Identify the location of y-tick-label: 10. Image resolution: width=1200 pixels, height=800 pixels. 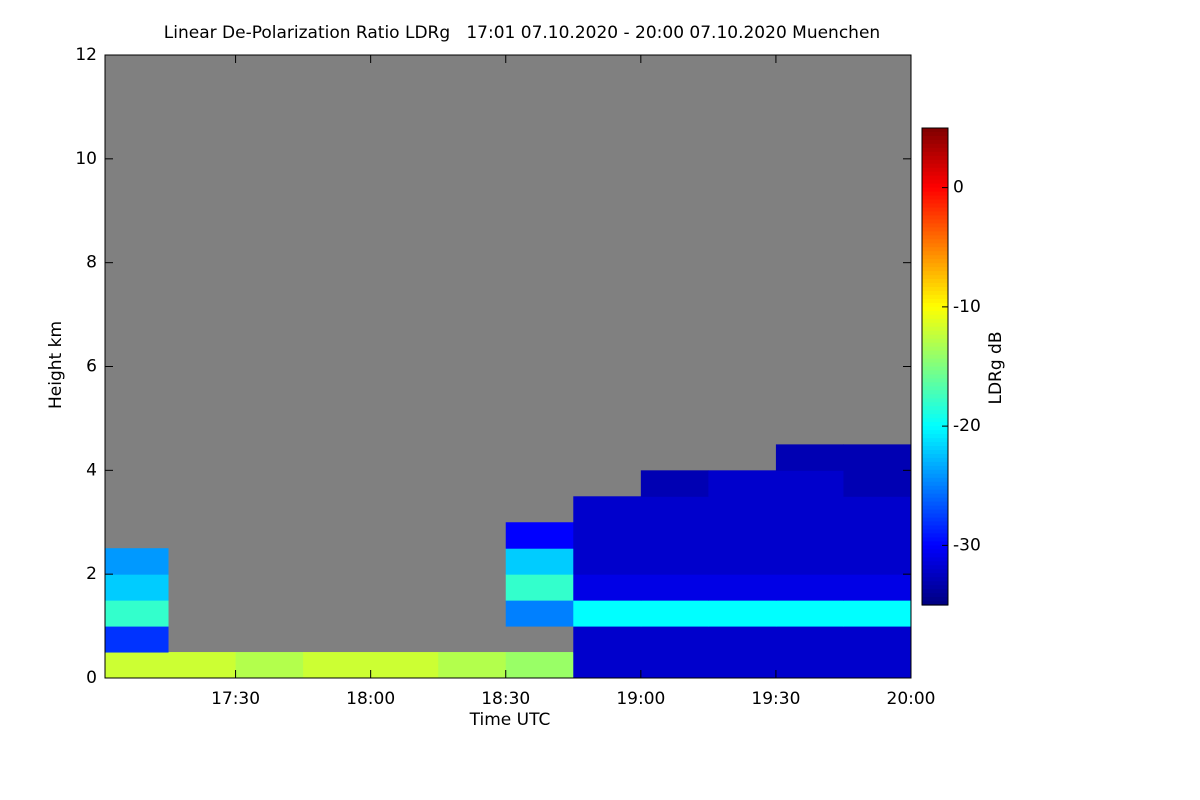
(86, 159).